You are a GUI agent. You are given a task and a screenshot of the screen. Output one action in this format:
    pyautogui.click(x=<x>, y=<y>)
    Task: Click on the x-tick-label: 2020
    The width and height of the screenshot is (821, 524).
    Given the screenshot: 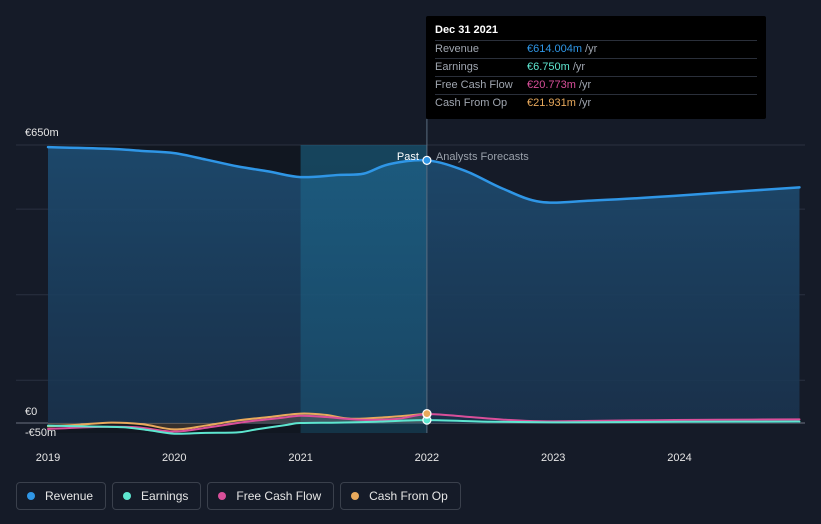 What is the action you would take?
    pyautogui.click(x=174, y=458)
    